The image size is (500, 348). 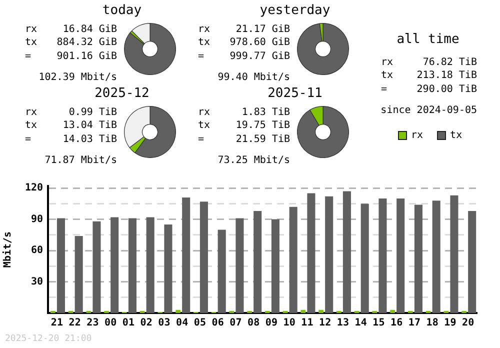 I want to click on x-tick-label: 03, so click(x=164, y=323).